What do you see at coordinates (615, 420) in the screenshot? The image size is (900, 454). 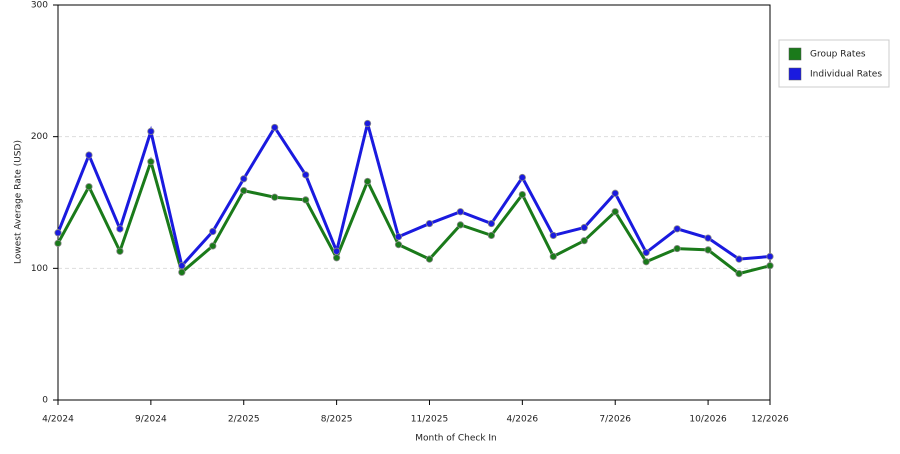 I see `x-tick-label: 7/2026` at bounding box center [615, 420].